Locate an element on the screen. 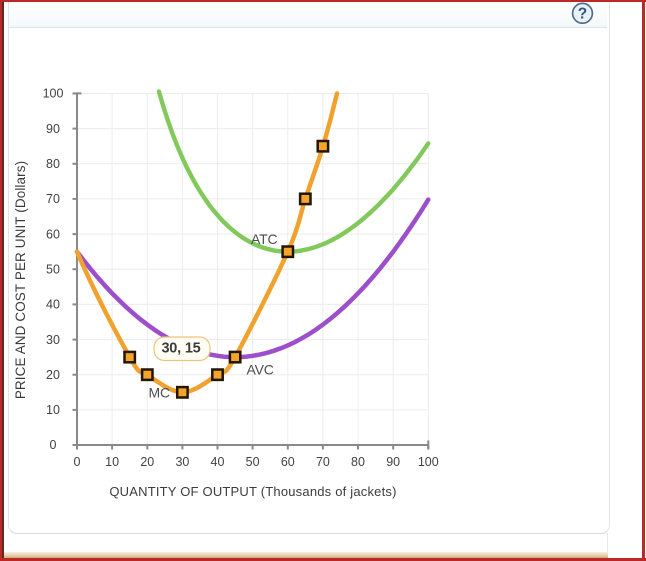  svg-text: ATC is located at coordinates (264, 239).